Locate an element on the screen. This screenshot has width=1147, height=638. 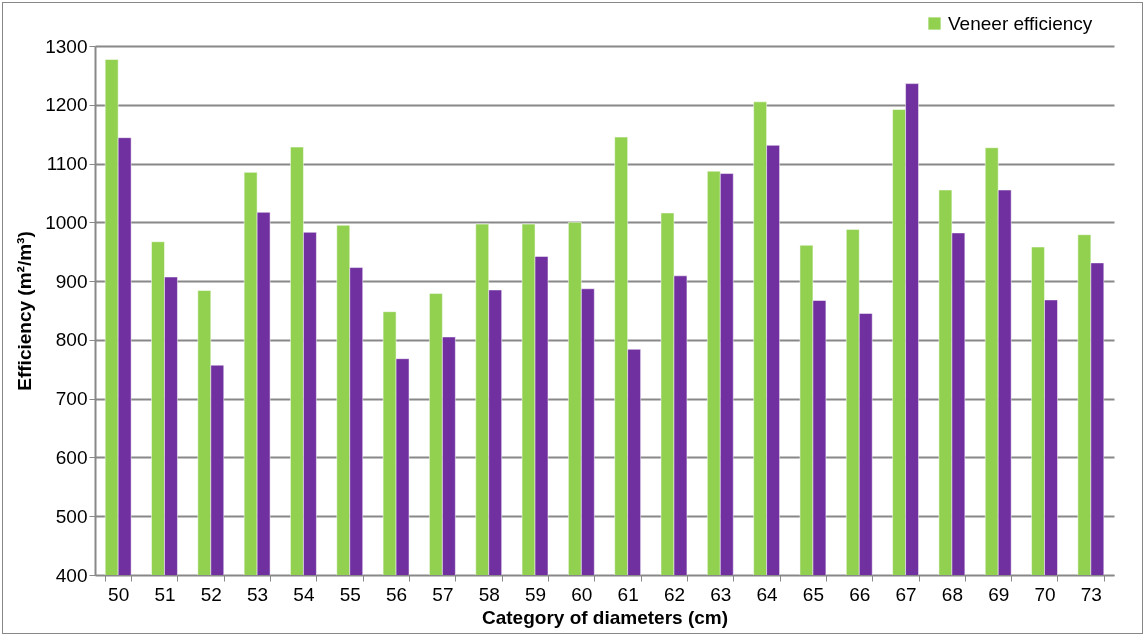
y-tick-label: 400 is located at coordinates (71, 575).